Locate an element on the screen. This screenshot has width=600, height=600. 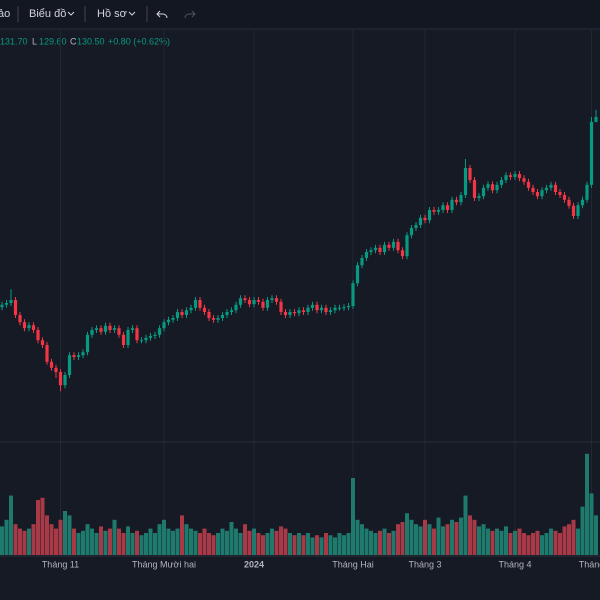
readout-low: 129.60 is located at coordinates (53, 41).